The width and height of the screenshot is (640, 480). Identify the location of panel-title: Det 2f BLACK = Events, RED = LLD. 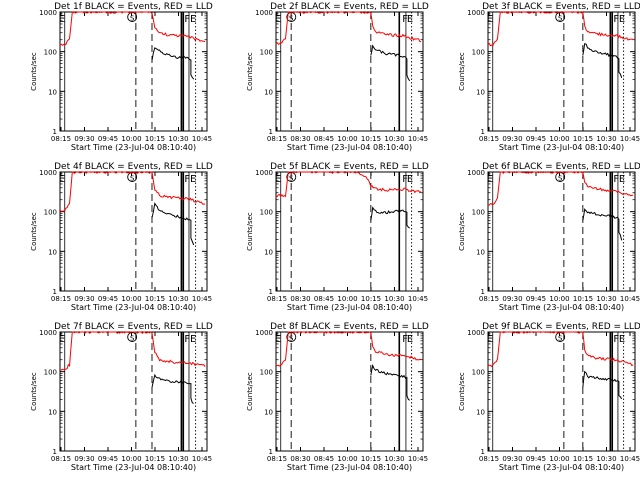
(349, 7).